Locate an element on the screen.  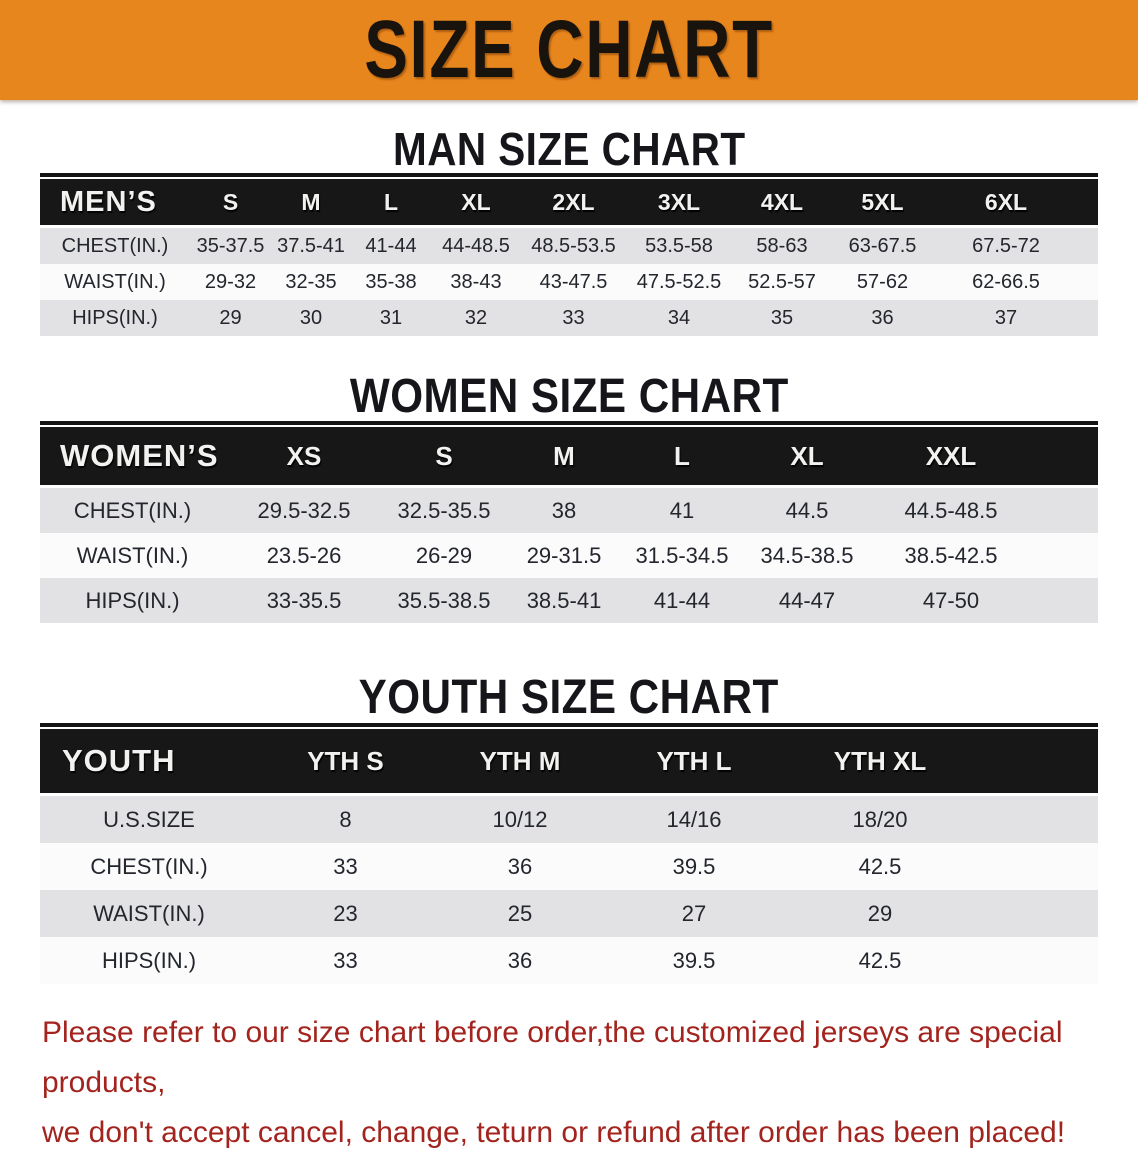
column-header: 4XL is located at coordinates (782, 202).